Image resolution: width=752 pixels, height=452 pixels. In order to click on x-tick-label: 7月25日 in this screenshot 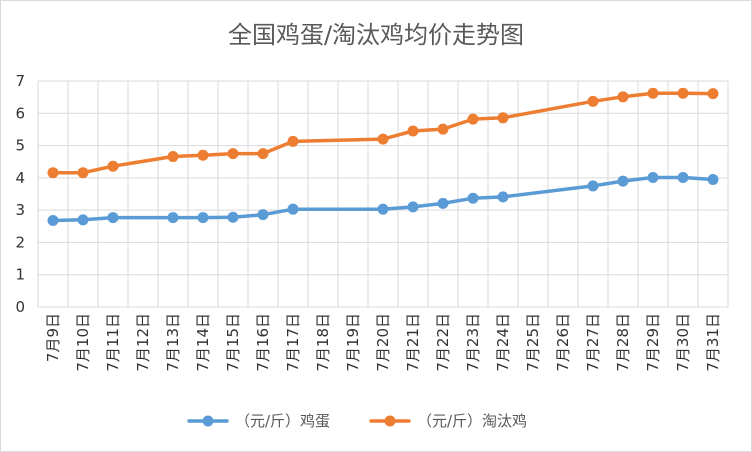, I will do `click(533, 342)`.